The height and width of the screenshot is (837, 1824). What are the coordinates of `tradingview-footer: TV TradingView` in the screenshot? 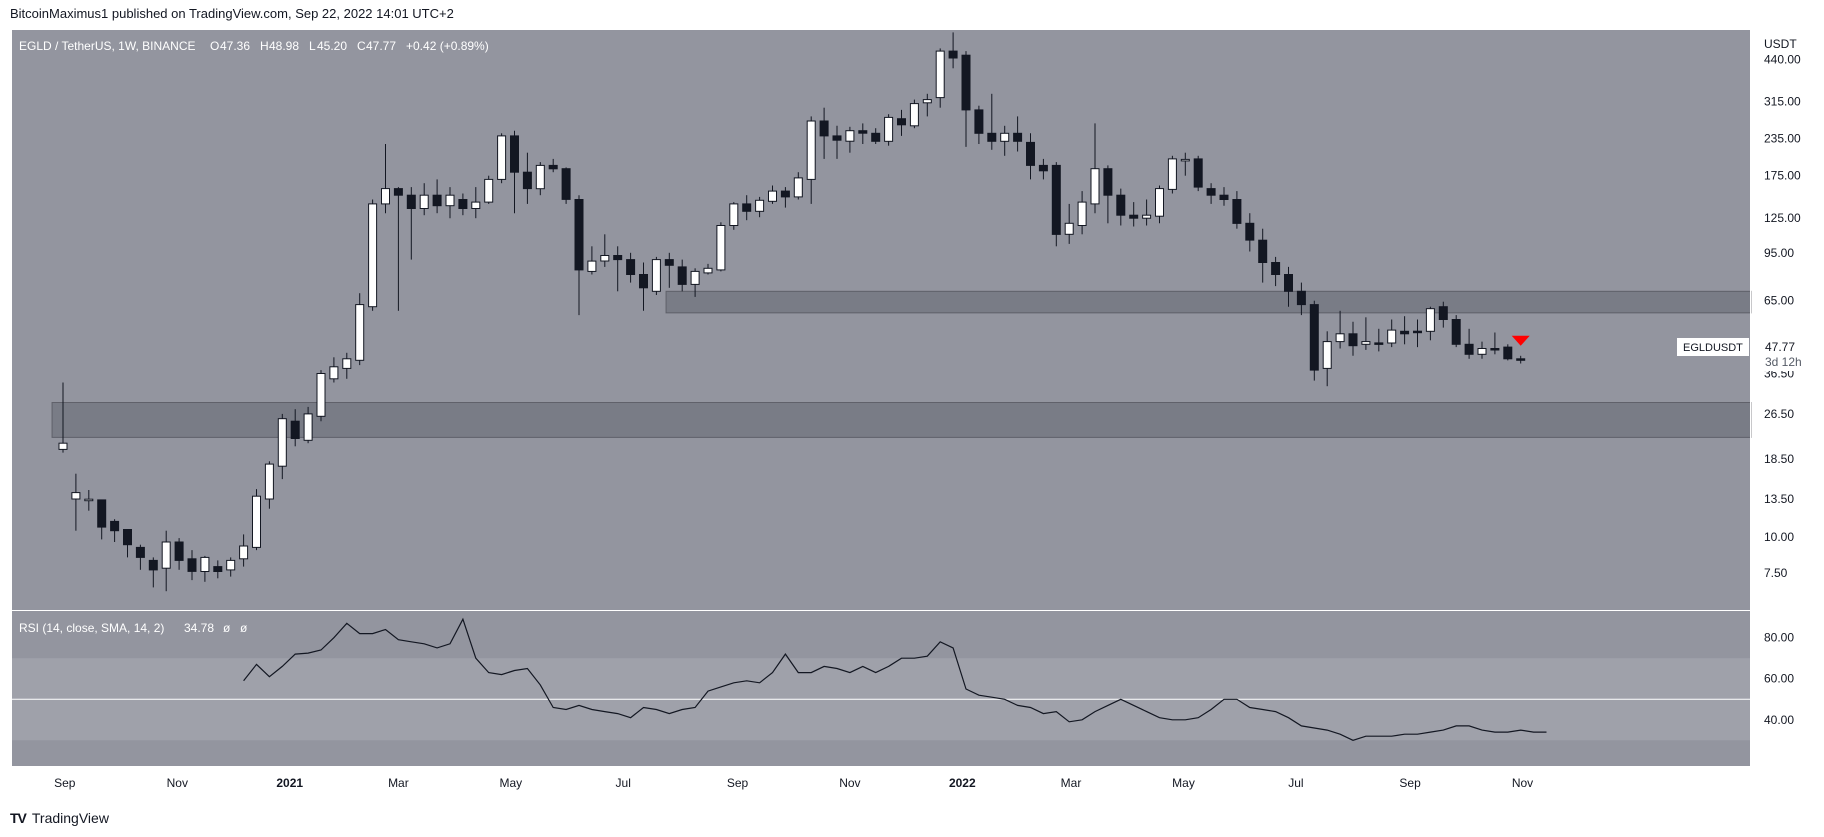 It's located at (59, 818).